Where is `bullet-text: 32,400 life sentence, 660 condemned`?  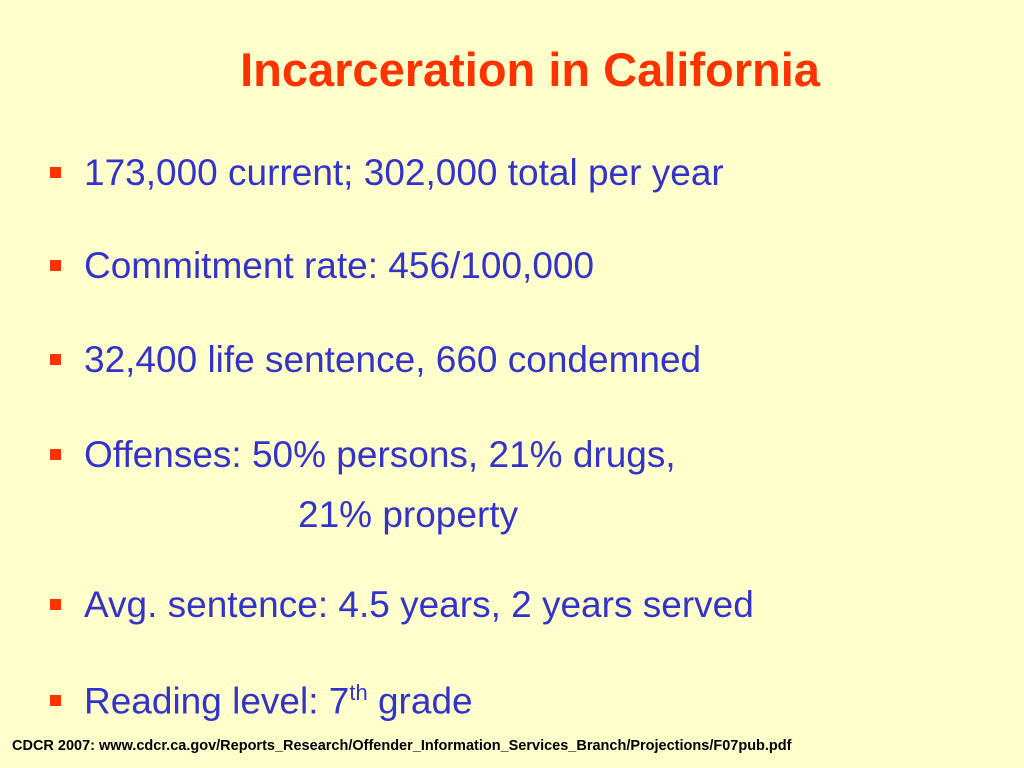 bullet-text: 32,400 life sentence, 660 condemned is located at coordinates (392, 360).